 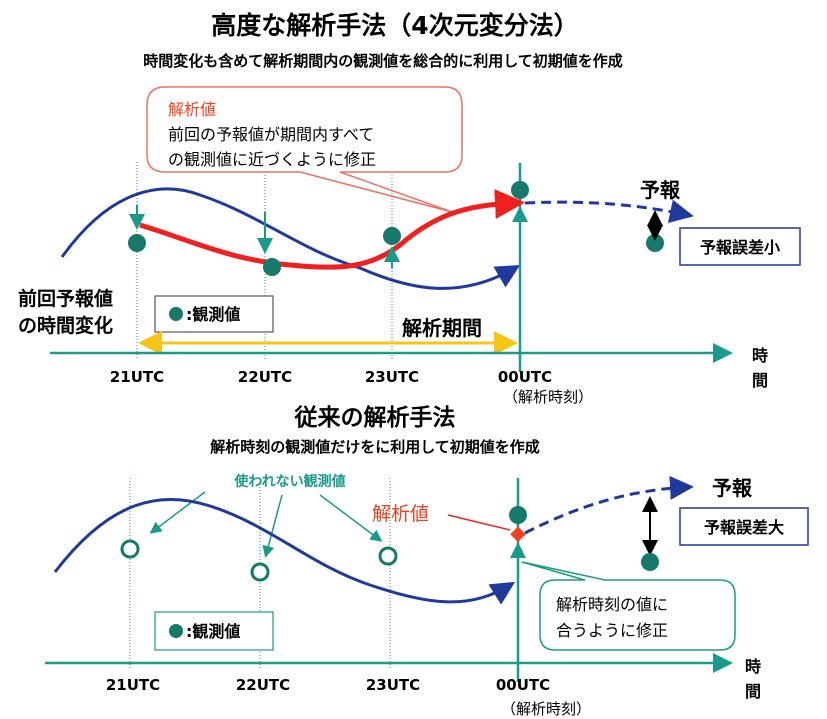 What do you see at coordinates (332, 229) in the screenshot?
I see `analysis-curve` at bounding box center [332, 229].